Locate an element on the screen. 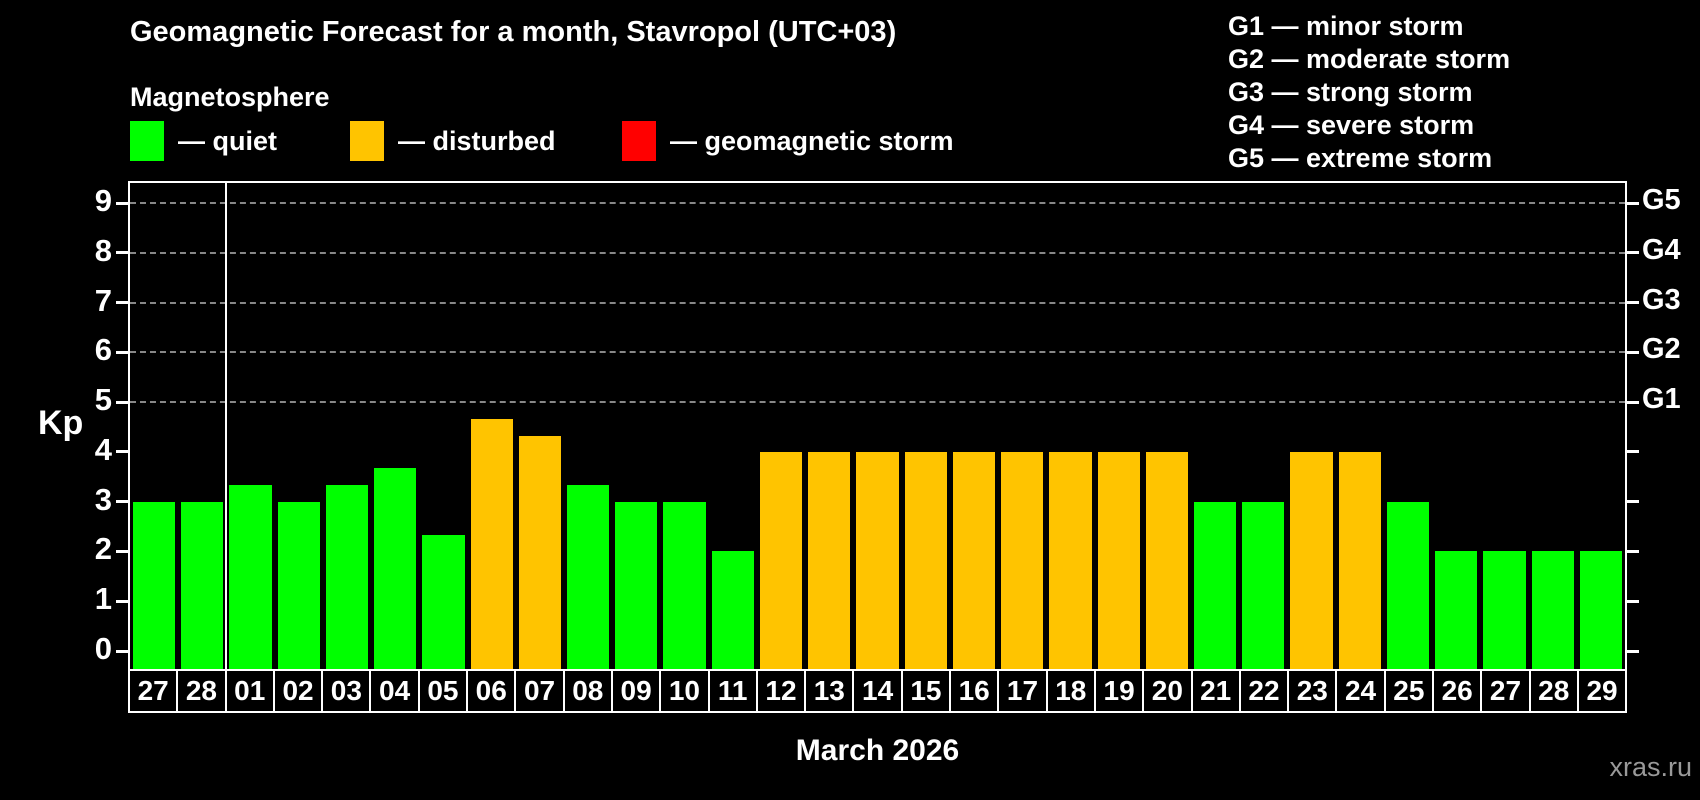  day-label-21: 21 is located at coordinates (1215, 691).